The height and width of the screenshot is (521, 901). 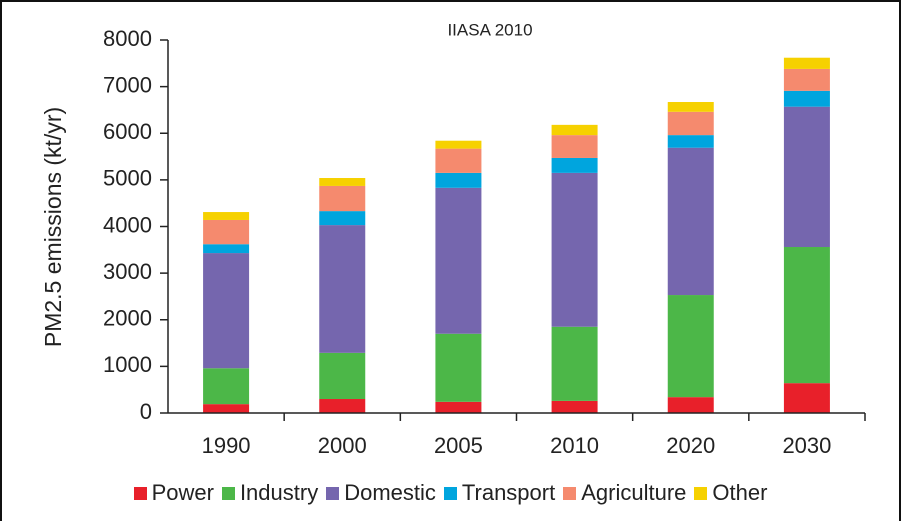 What do you see at coordinates (458, 445) in the screenshot?
I see `x-tick-label: 2005` at bounding box center [458, 445].